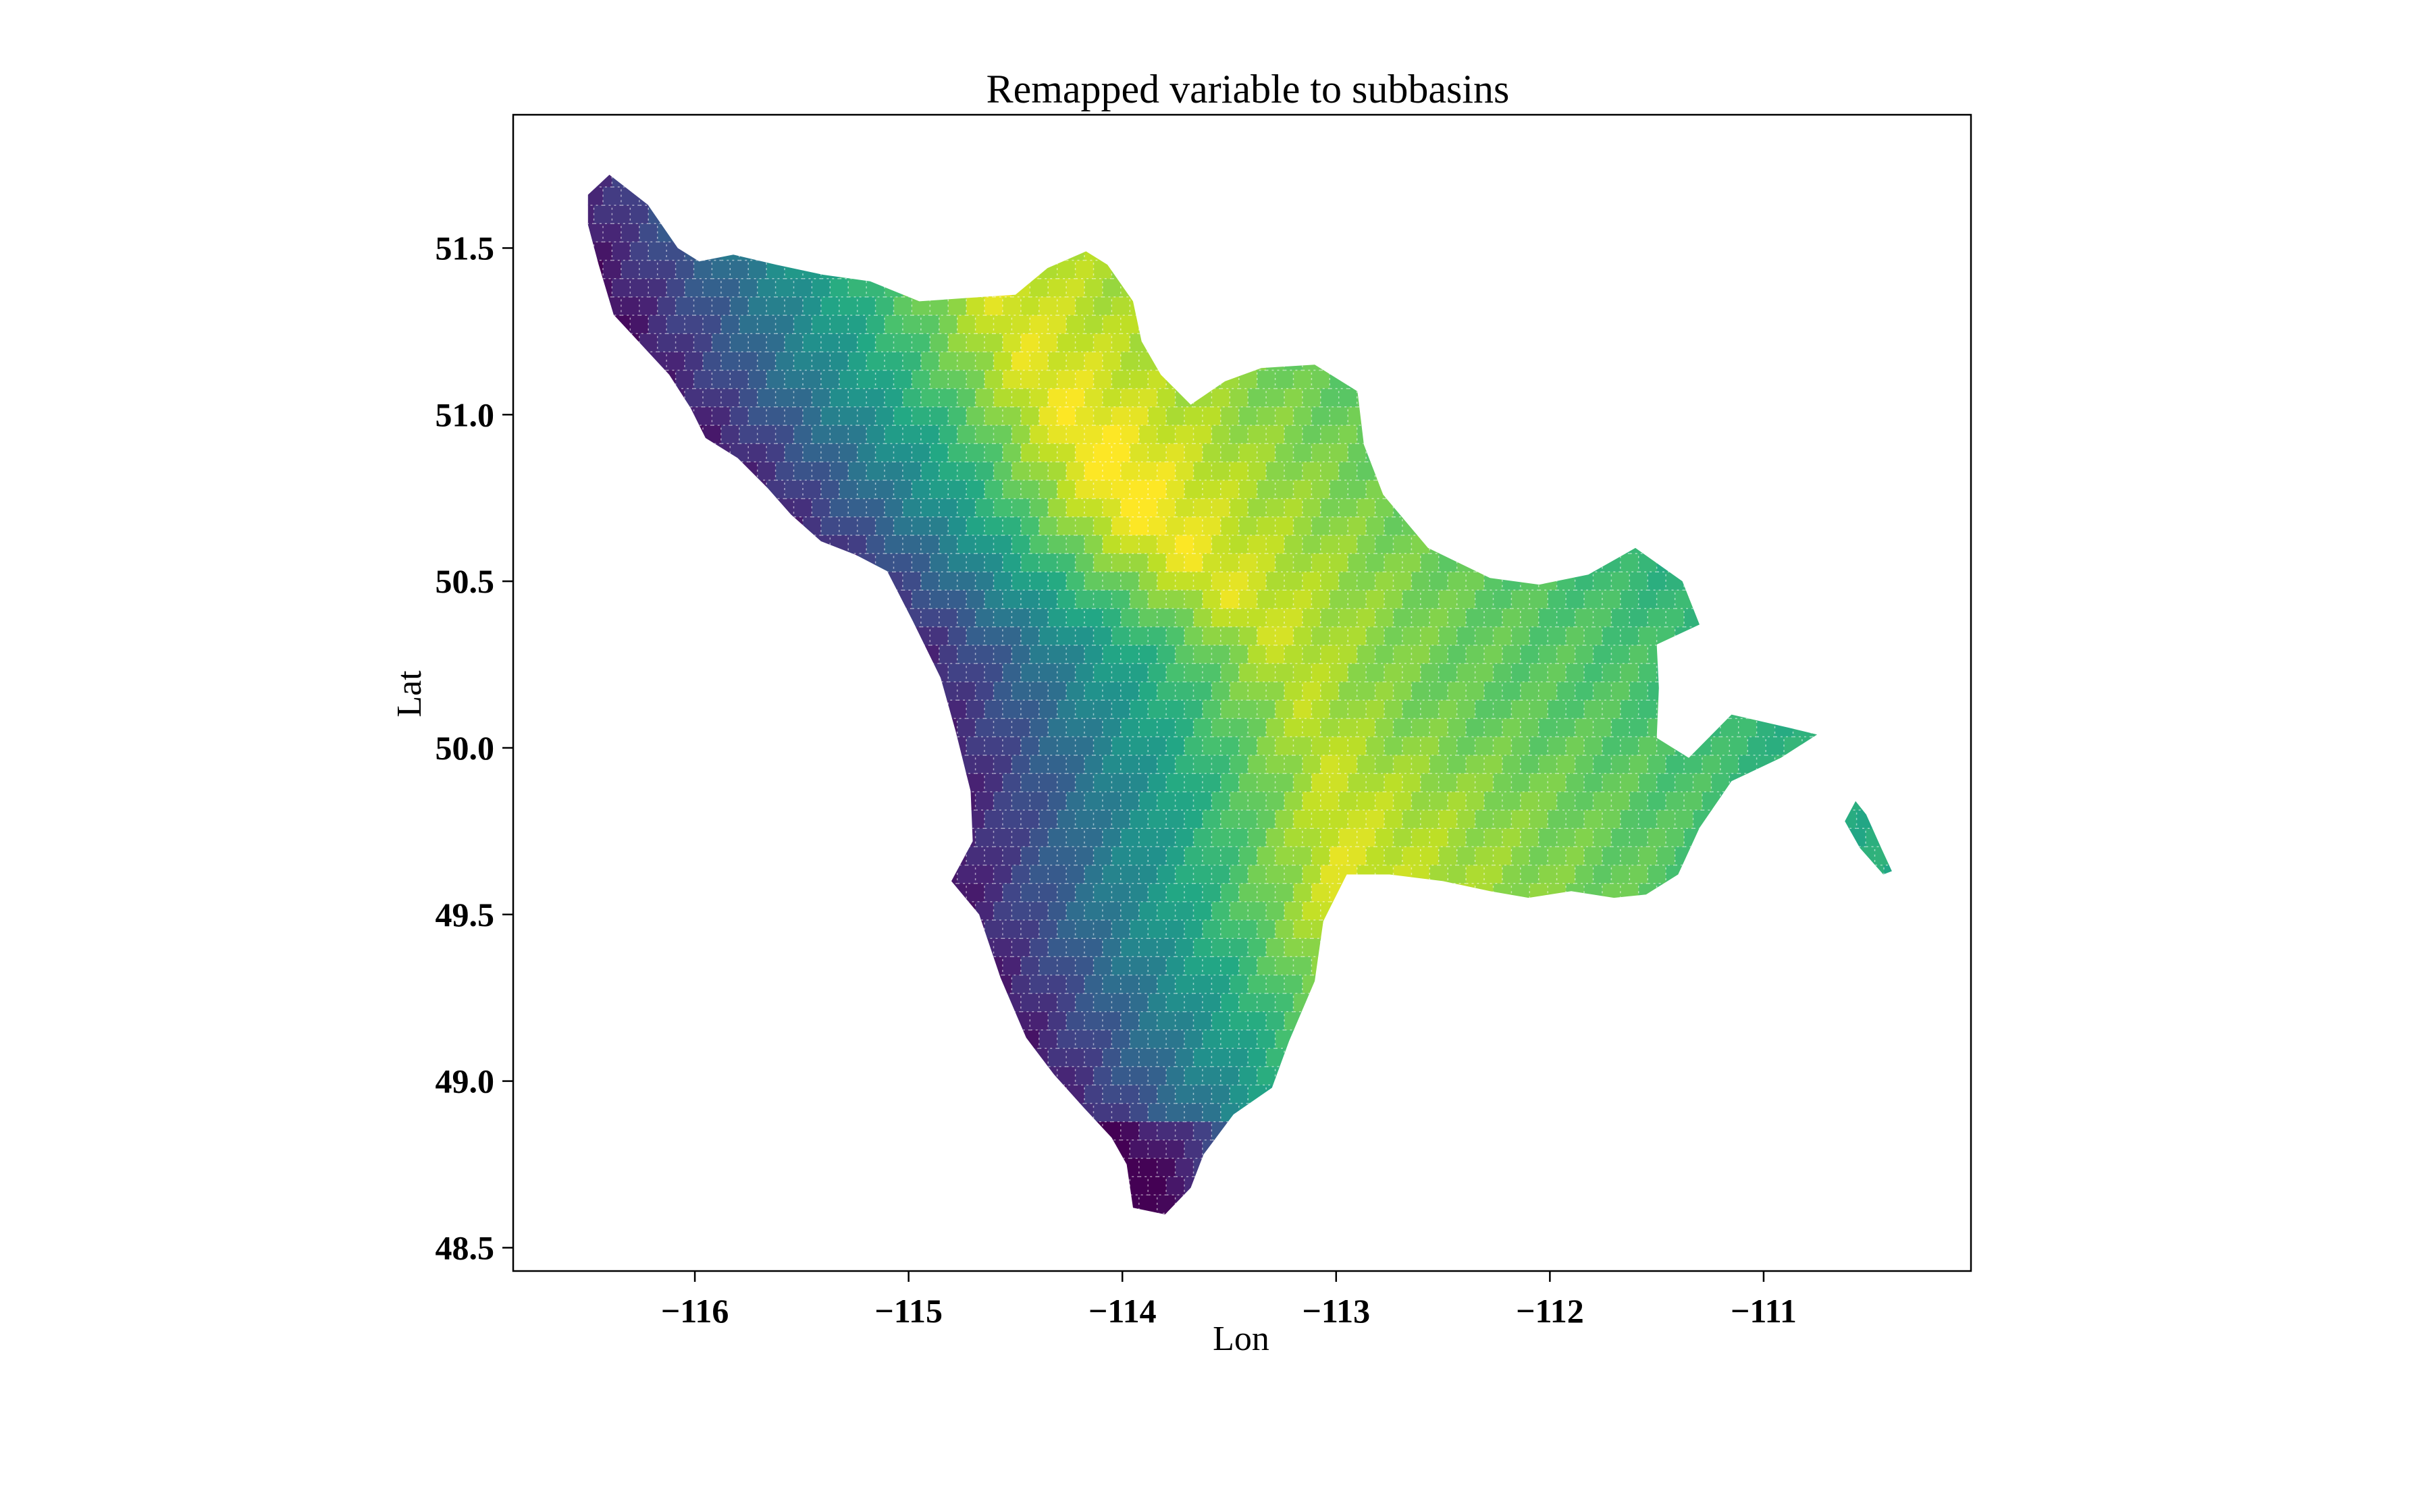  What do you see at coordinates (1764, 1311) in the screenshot?
I see `x-tick-label: −111` at bounding box center [1764, 1311].